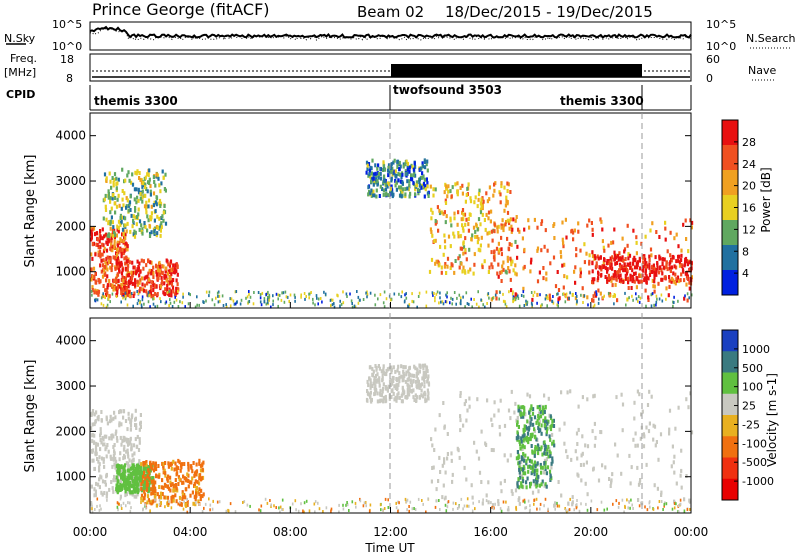 The width and height of the screenshot is (800, 554). What do you see at coordinates (772, 420) in the screenshot?
I see `velocity-colorbar-label: Velocity [m s-1]` at bounding box center [772, 420].